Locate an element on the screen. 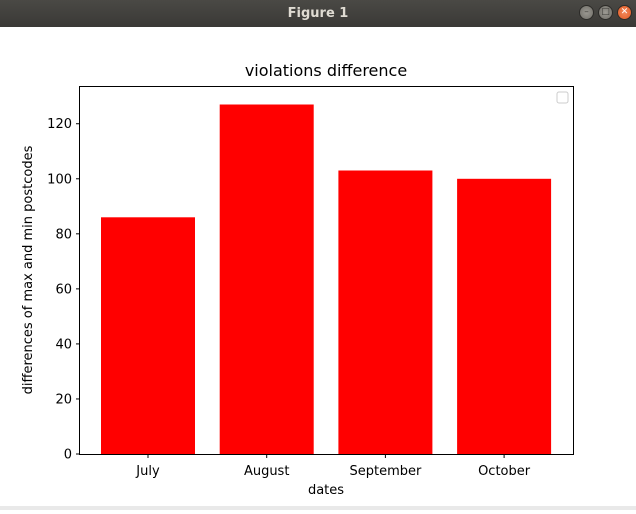  window-controls: – □ ✕ is located at coordinates (605, 12).